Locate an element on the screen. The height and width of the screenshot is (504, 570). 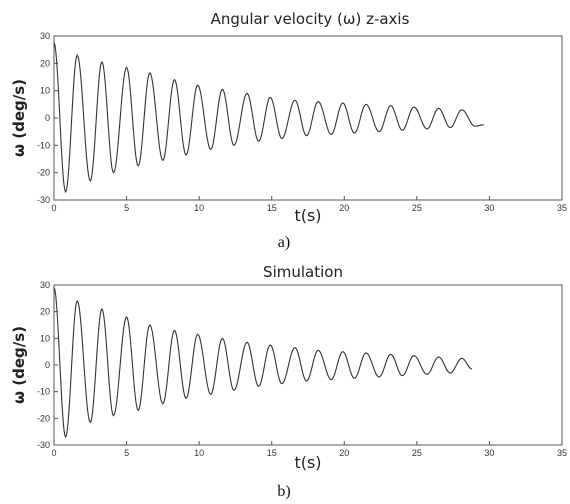
chart-b-y-tick-label: -30 is located at coordinates (43, 445).